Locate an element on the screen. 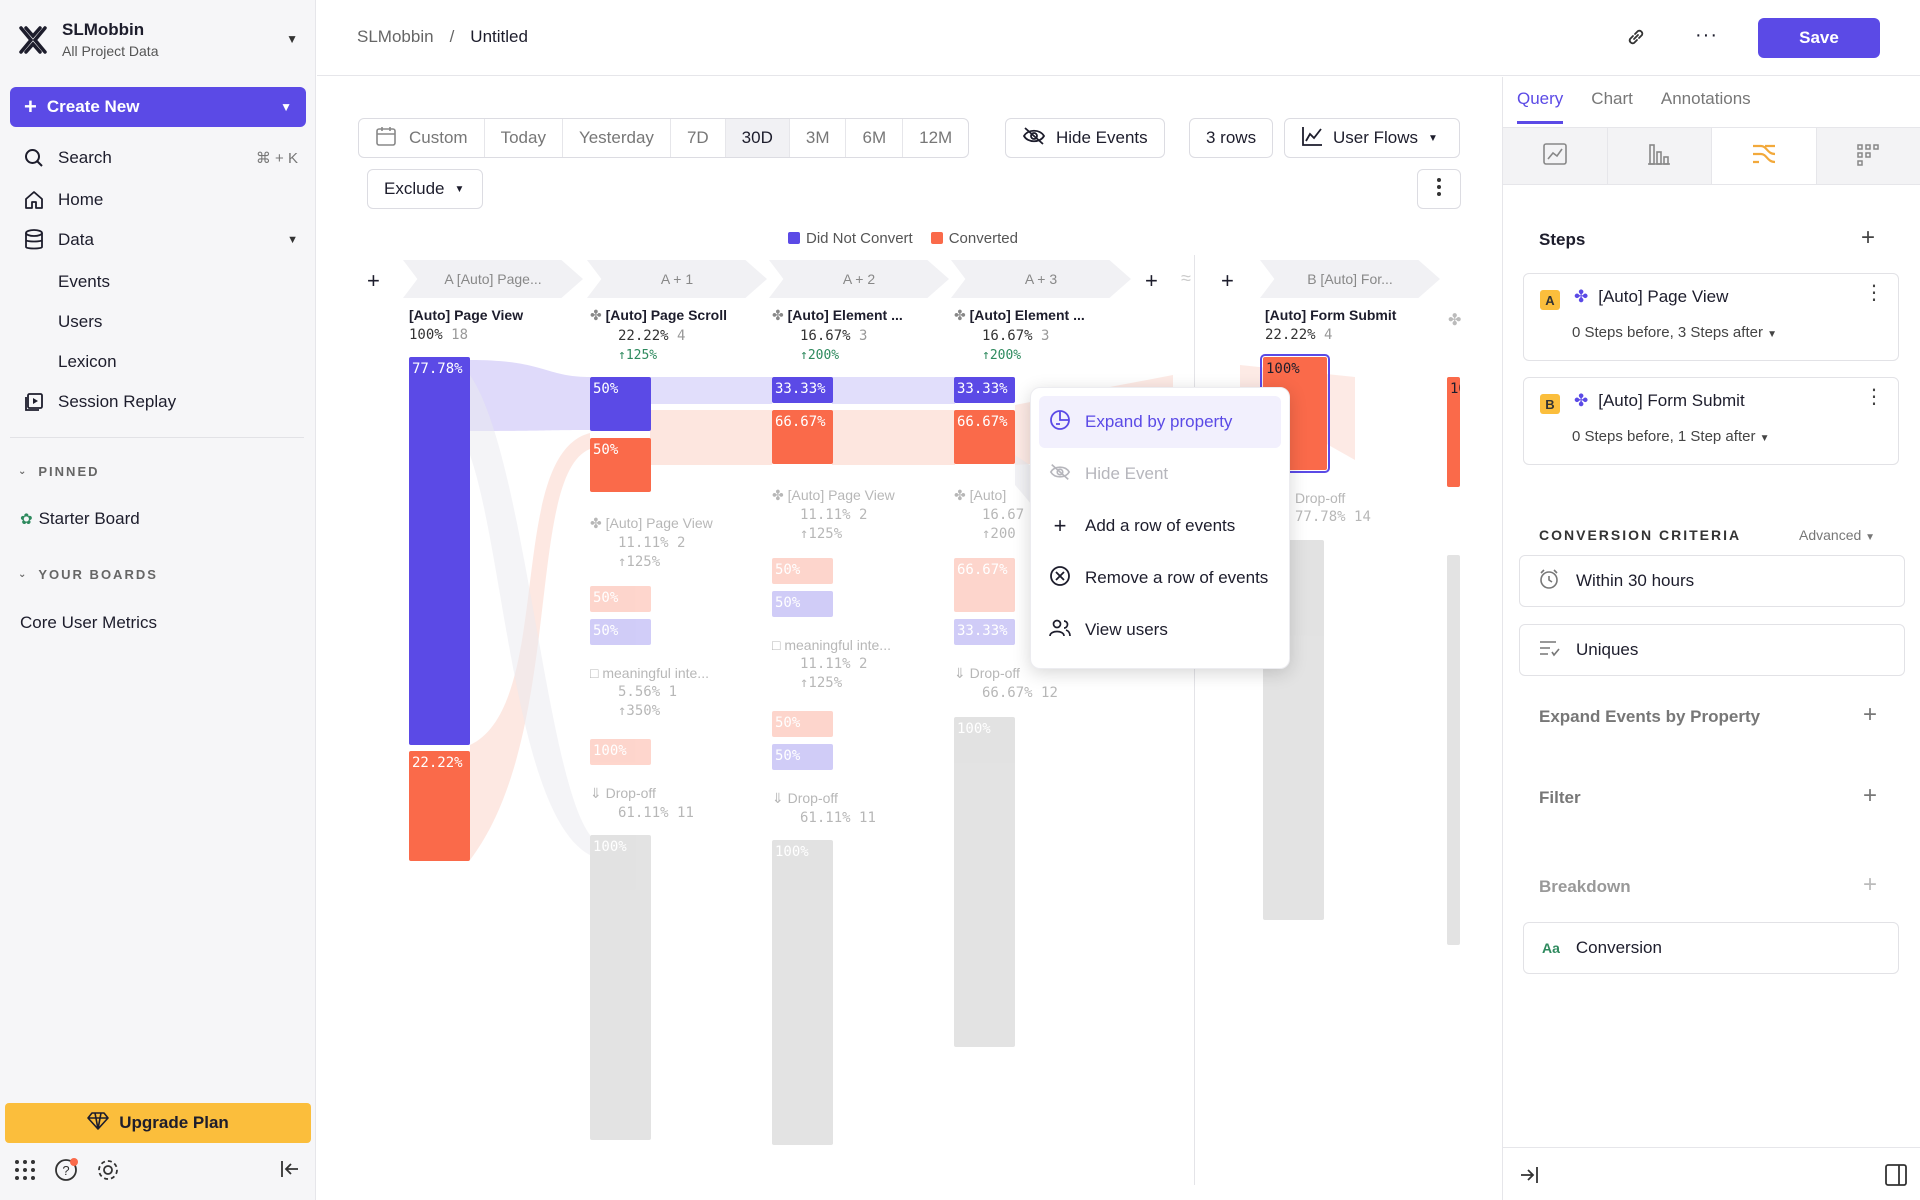 The image size is (1920, 1200). ghost-bar: 33.33% is located at coordinates (984, 632).